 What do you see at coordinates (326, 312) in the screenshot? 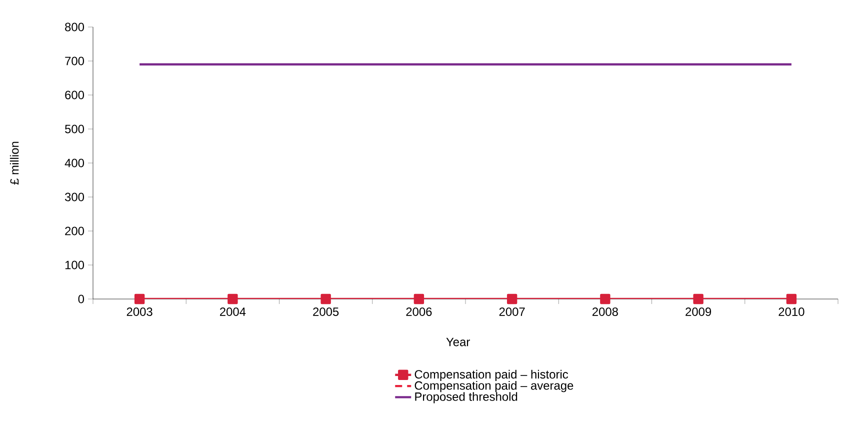
I see `x-tick-label: 2005` at bounding box center [326, 312].